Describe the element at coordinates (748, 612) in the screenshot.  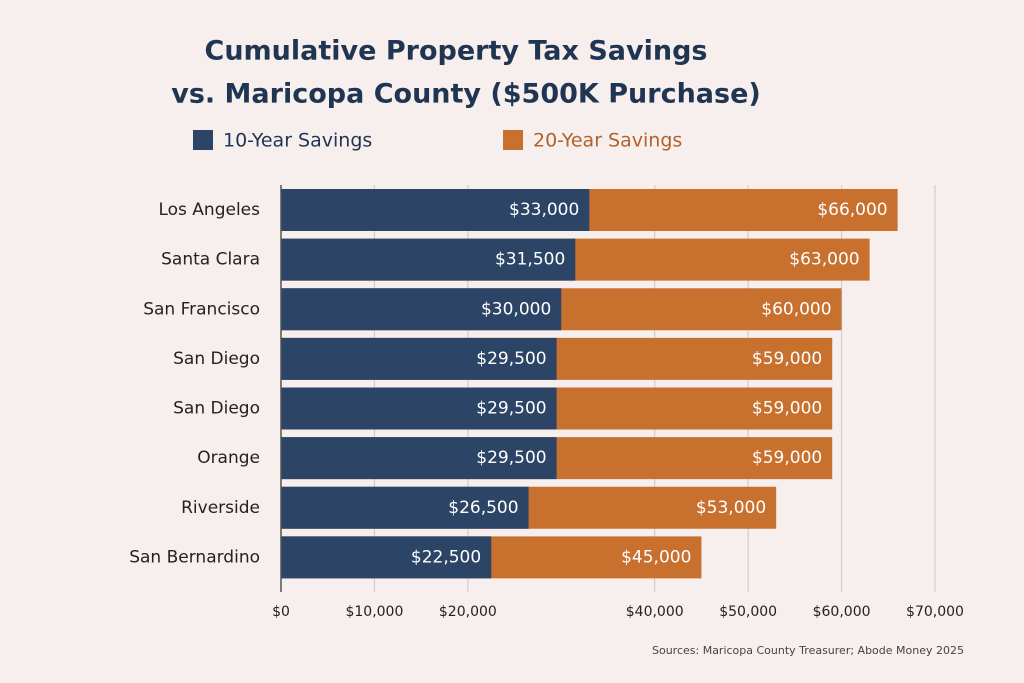
I see `x-tick-label: $50,000` at that location.